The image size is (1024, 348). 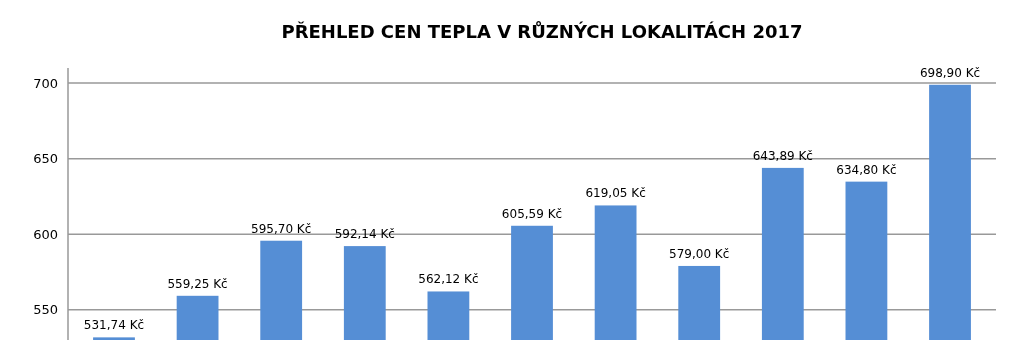 I want to click on data-label: 579,00 Kč, so click(x=699, y=253).